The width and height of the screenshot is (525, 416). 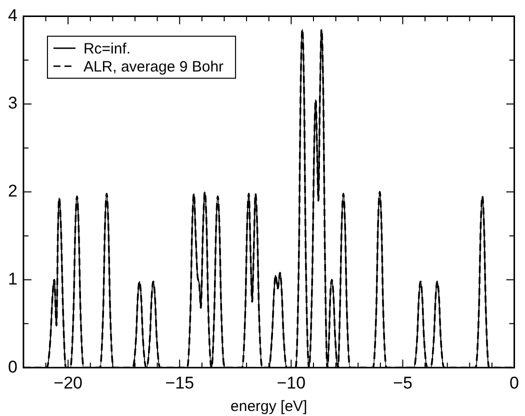 I want to click on x-tick-label: −20, so click(x=68, y=382).